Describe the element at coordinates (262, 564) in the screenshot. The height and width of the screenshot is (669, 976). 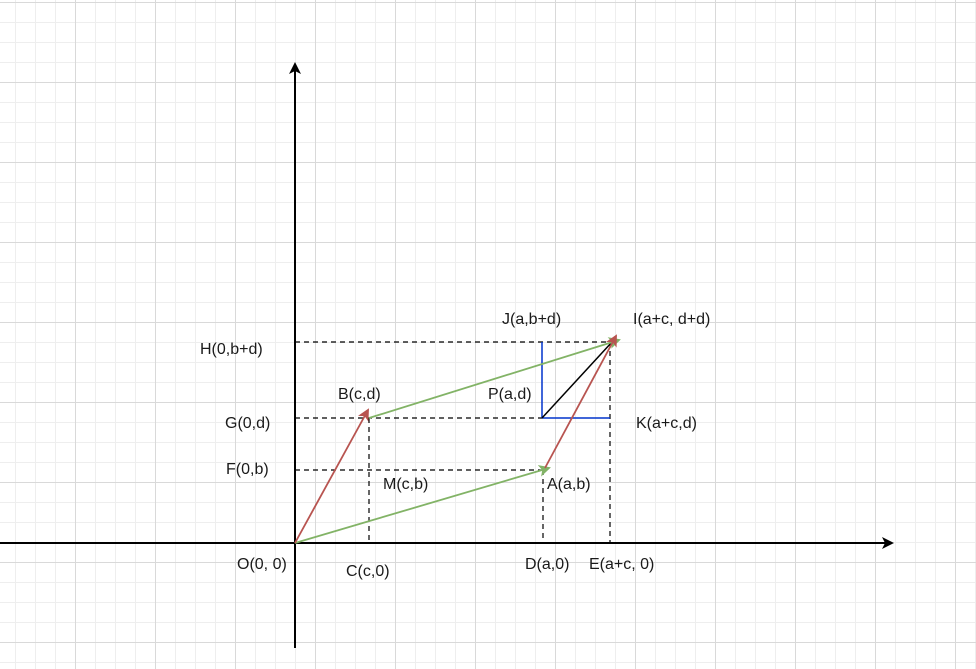
I see `label-O: O(0, 0)` at that location.